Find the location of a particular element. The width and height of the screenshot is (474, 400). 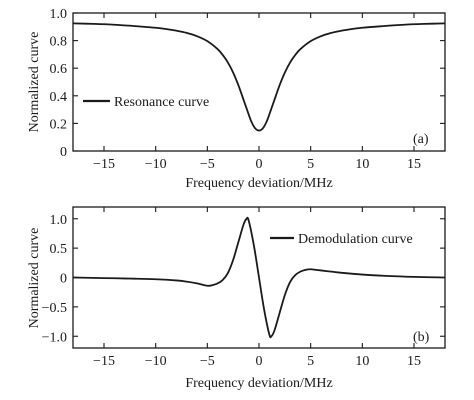

panel-a-x-tick-labels: −15 −10 −5 0 5 10 15 is located at coordinates (257, 164).